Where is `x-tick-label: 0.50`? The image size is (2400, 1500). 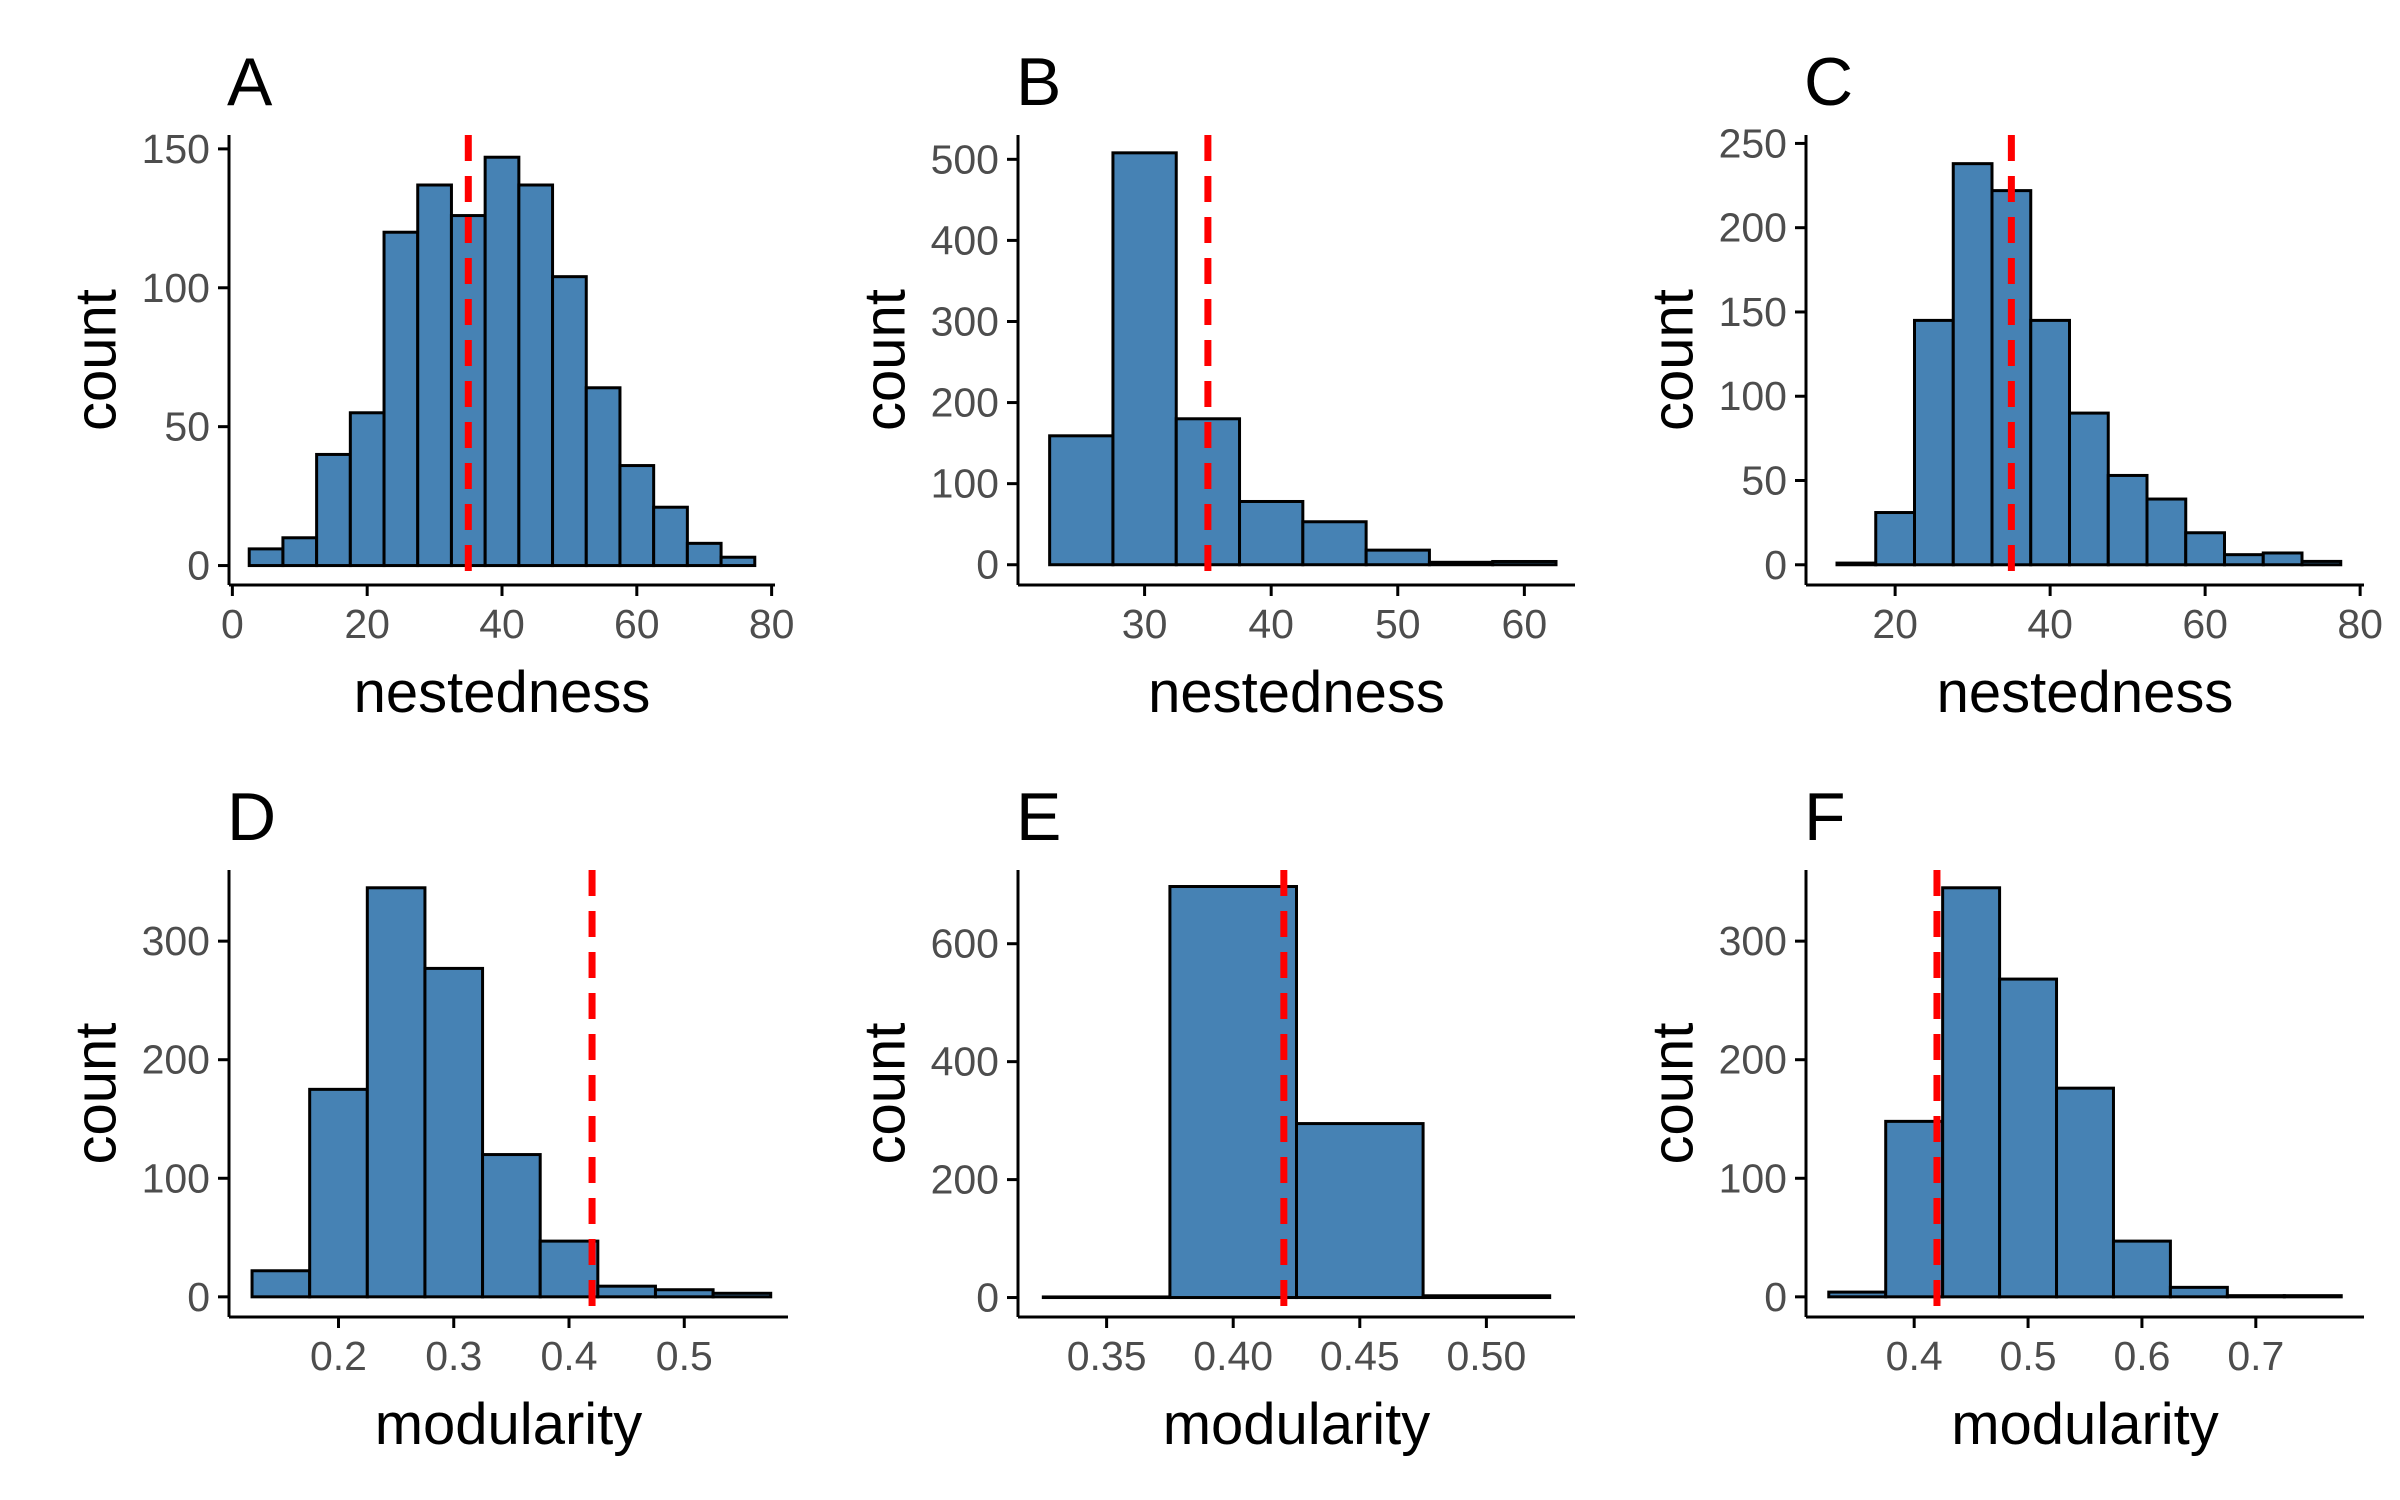
x-tick-label: 0.50 is located at coordinates (1486, 1356).